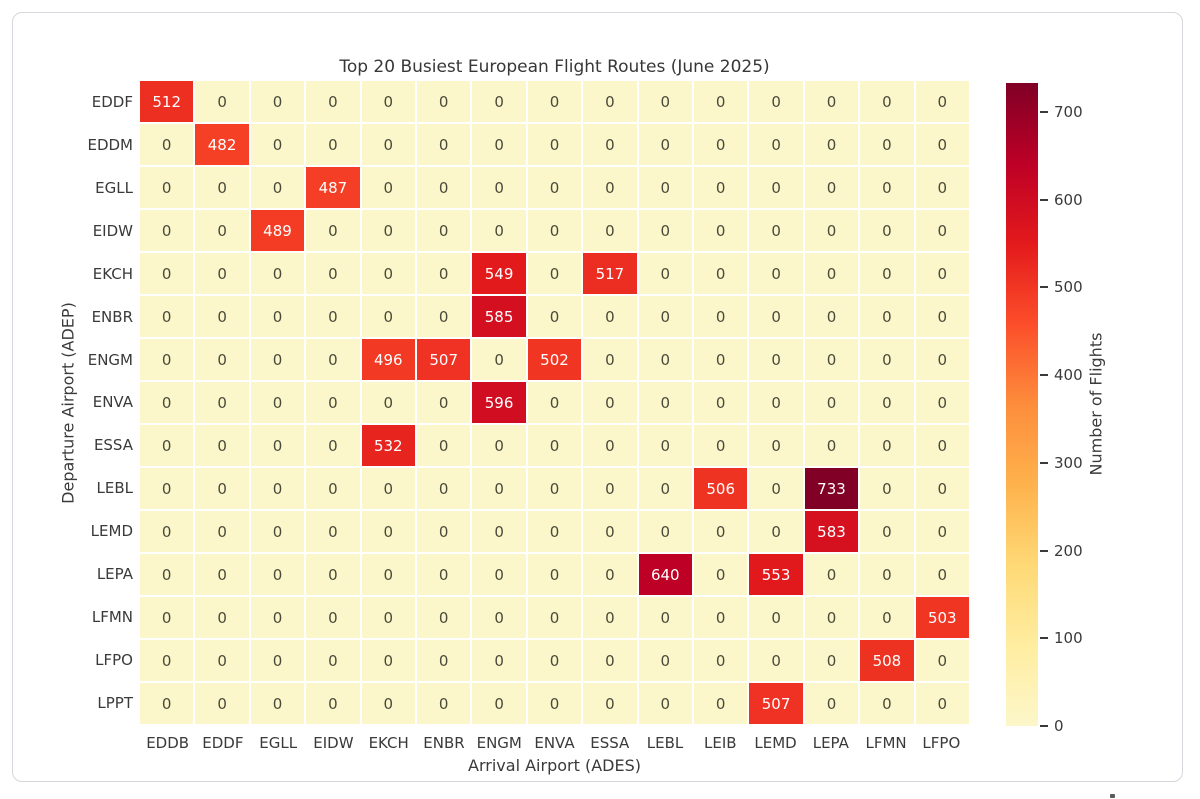 The image size is (1200, 799). What do you see at coordinates (278, 743) in the screenshot?
I see `x-tick-label: EGLL` at bounding box center [278, 743].